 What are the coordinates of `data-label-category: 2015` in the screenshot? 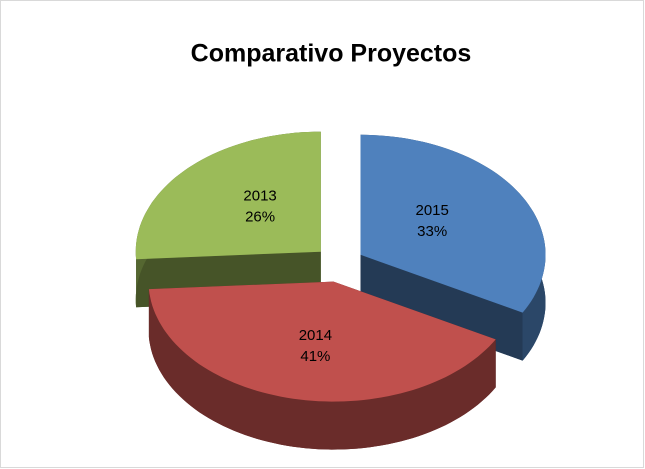 It's located at (431, 210).